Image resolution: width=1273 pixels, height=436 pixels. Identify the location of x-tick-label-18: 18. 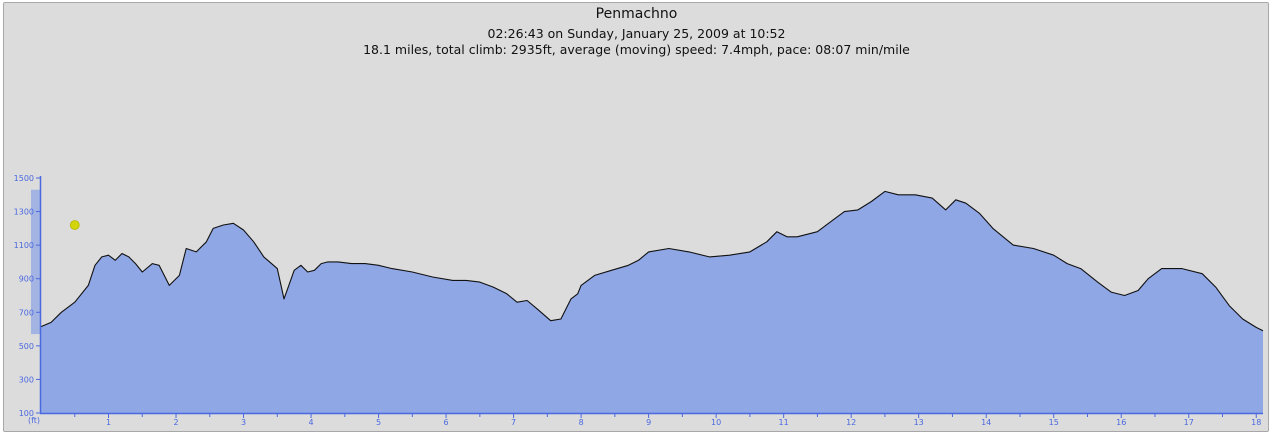
(1256, 422).